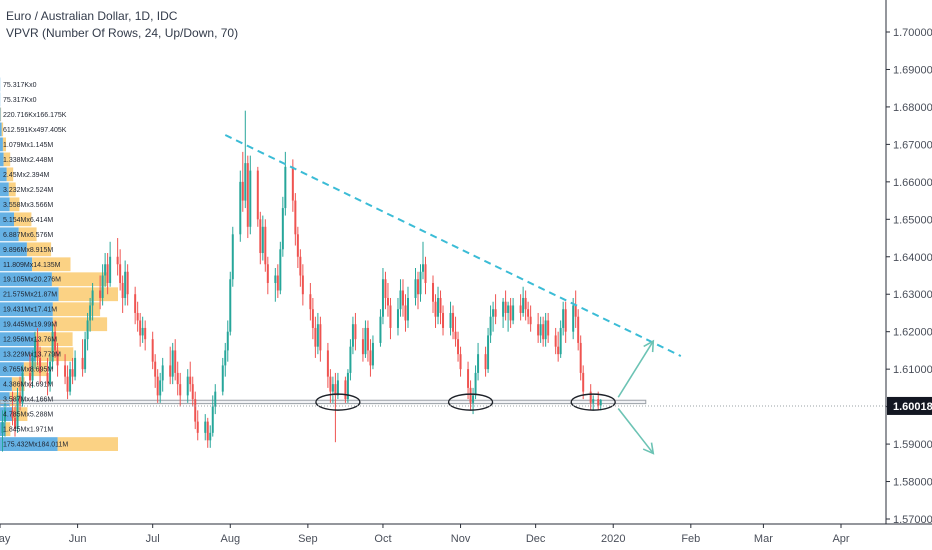  I want to click on time-tick-label: Dec, so click(536, 539).